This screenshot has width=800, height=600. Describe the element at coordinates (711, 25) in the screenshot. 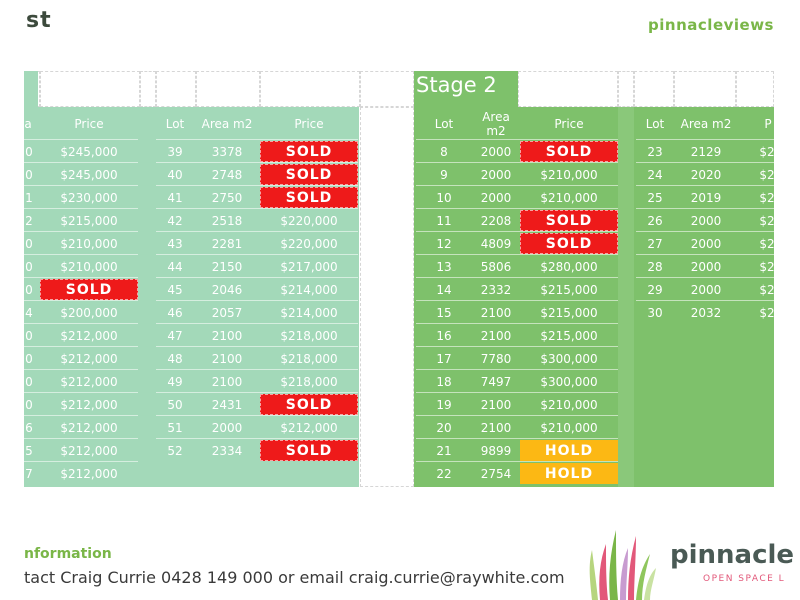

I see `brand-name: pinnacleviews` at that location.